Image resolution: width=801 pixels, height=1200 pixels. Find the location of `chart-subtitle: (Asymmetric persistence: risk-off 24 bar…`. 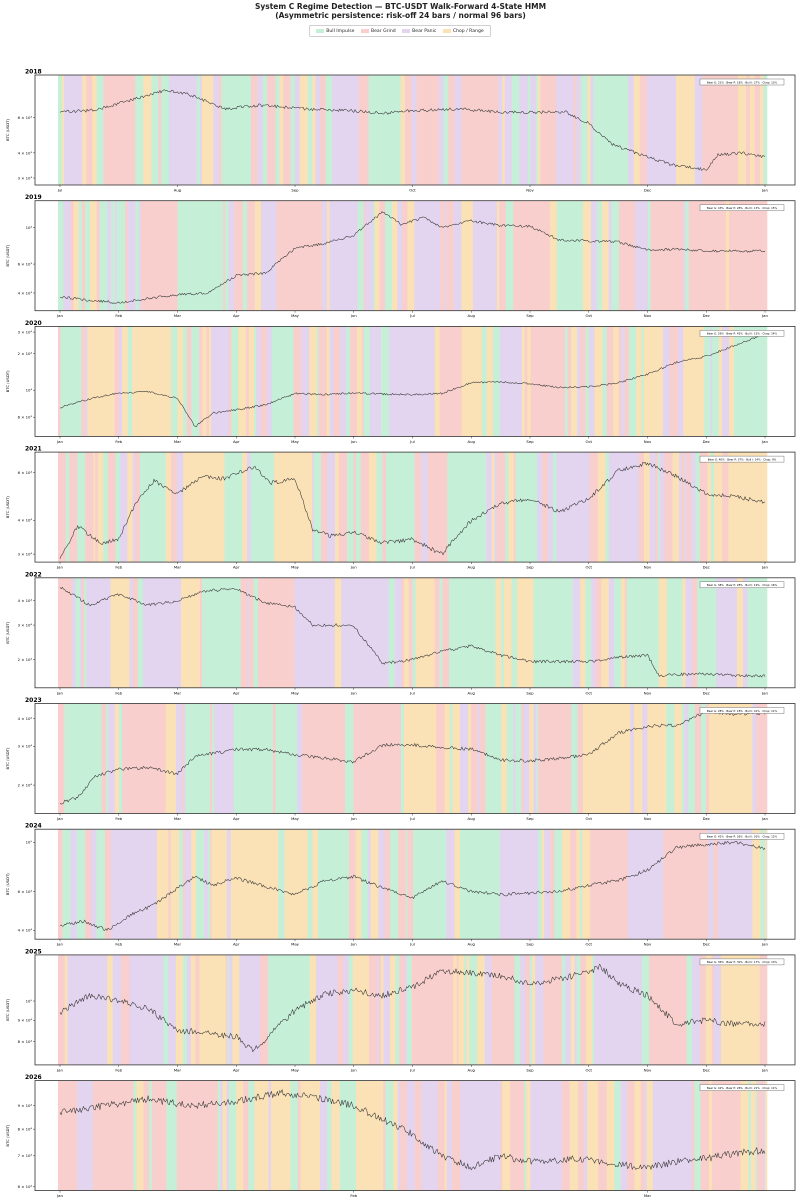

chart-subtitle: (Asymmetric persistence: risk-off 24 bar… is located at coordinates (400, 15).